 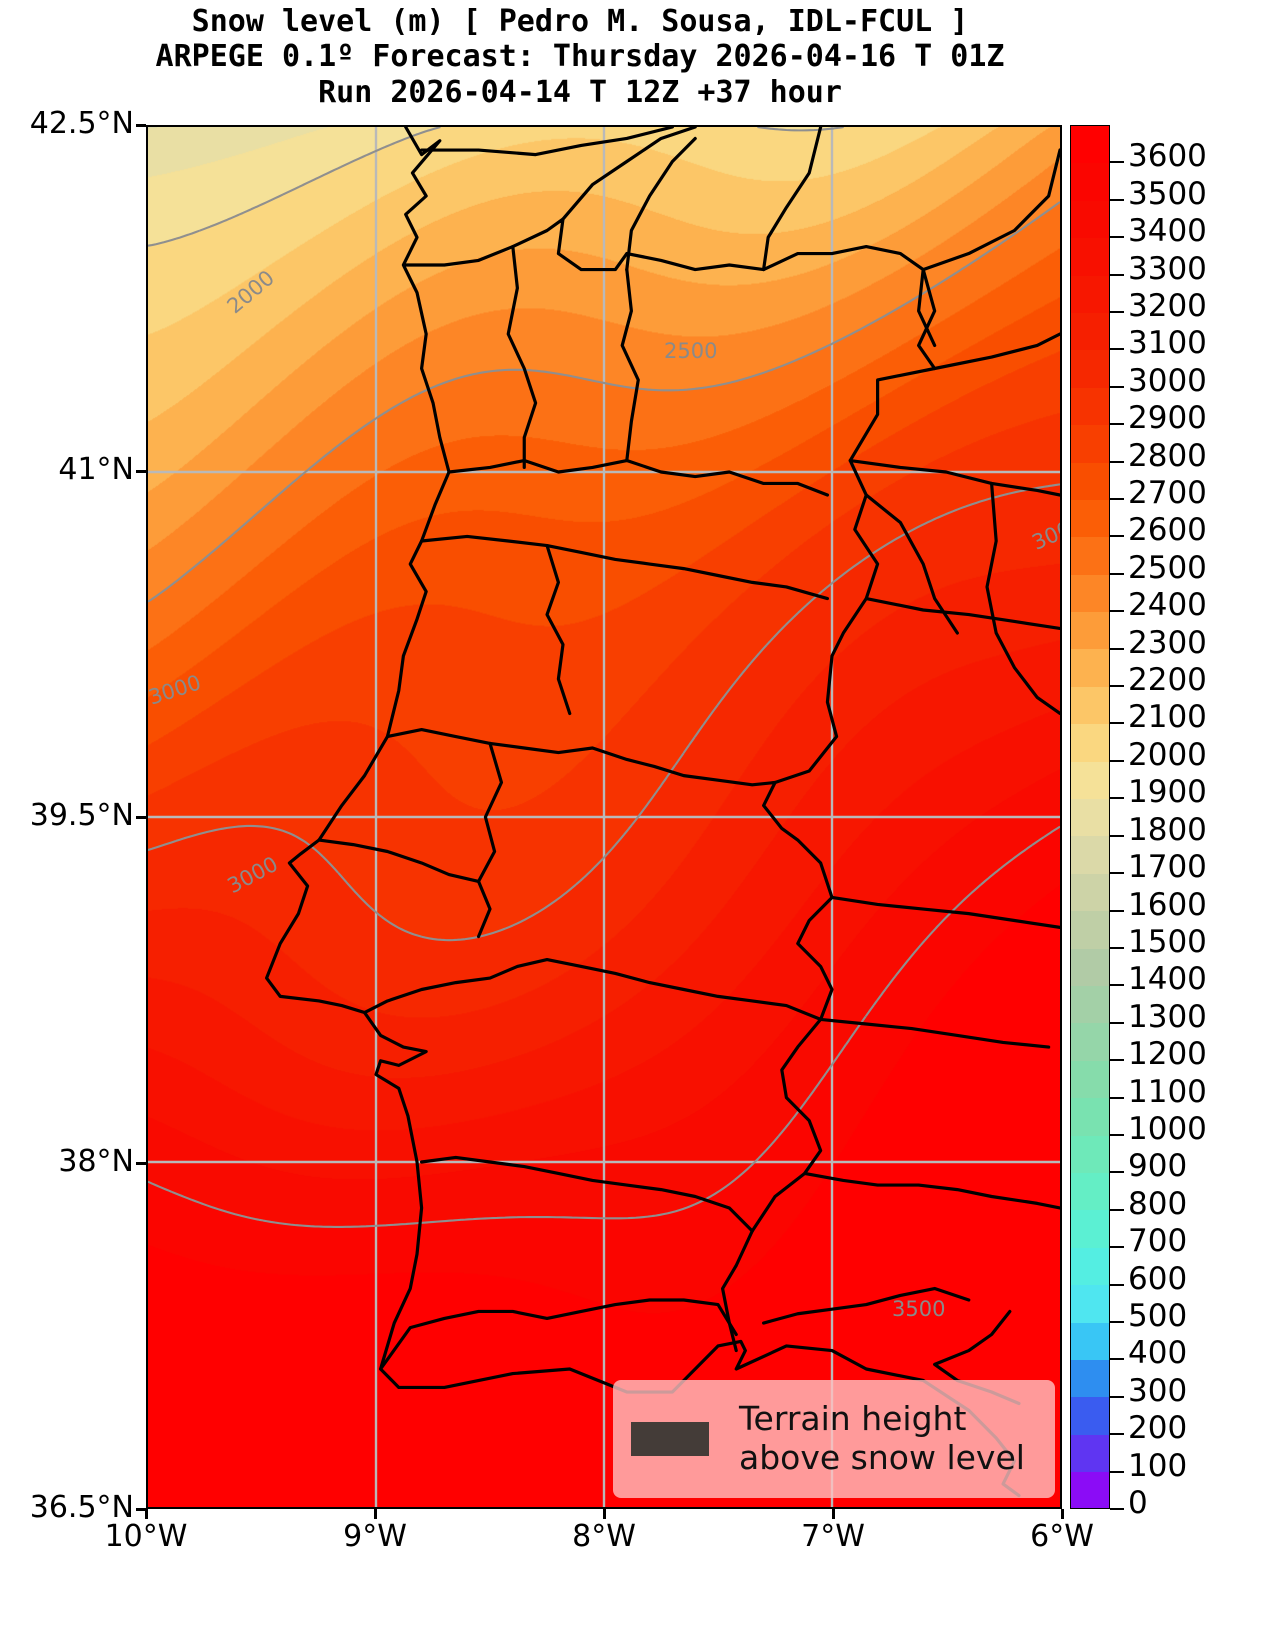 What do you see at coordinates (1167, 605) in the screenshot?
I see `colorbar-tick-label: 2400` at bounding box center [1167, 605].